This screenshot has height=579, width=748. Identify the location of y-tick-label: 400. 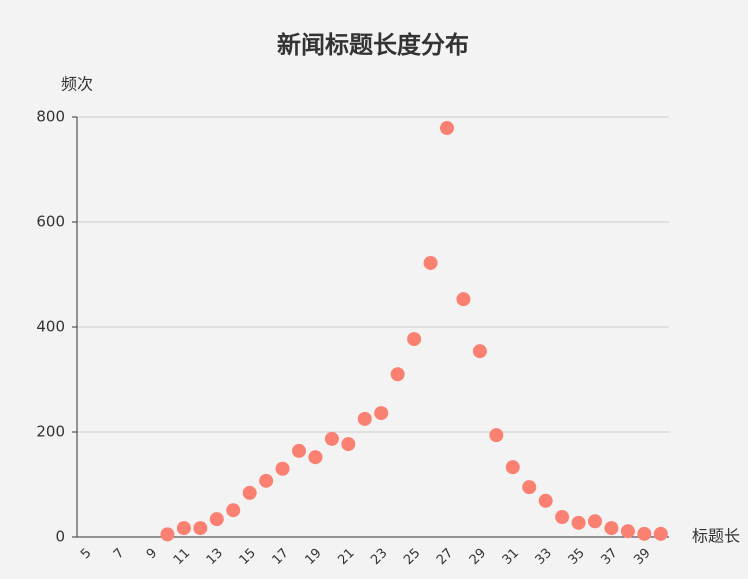
(50, 327).